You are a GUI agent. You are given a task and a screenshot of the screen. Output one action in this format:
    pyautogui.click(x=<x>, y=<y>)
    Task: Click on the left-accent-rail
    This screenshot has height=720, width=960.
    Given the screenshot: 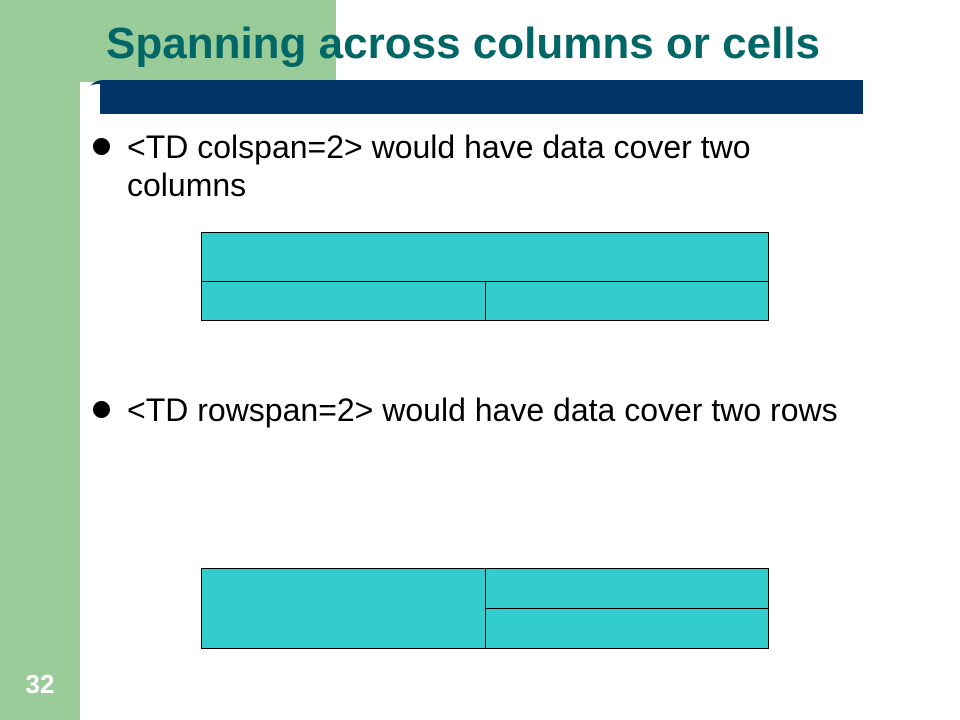 What is the action you would take?
    pyautogui.click(x=40, y=360)
    